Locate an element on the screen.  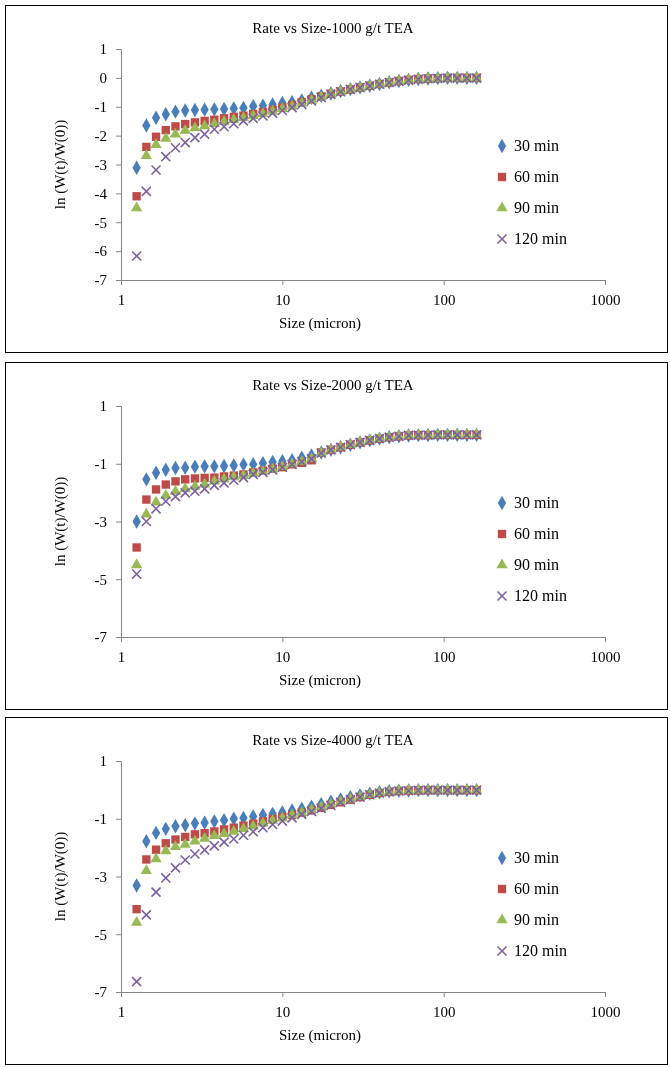
y-tick-label: 0 is located at coordinates (103, 78).